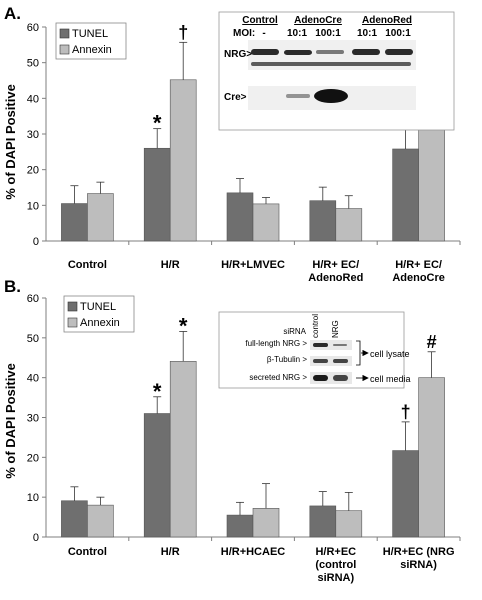 This screenshot has width=482, height=600. I want to click on blot-b-side-lysate: cell lysate, so click(390, 354).